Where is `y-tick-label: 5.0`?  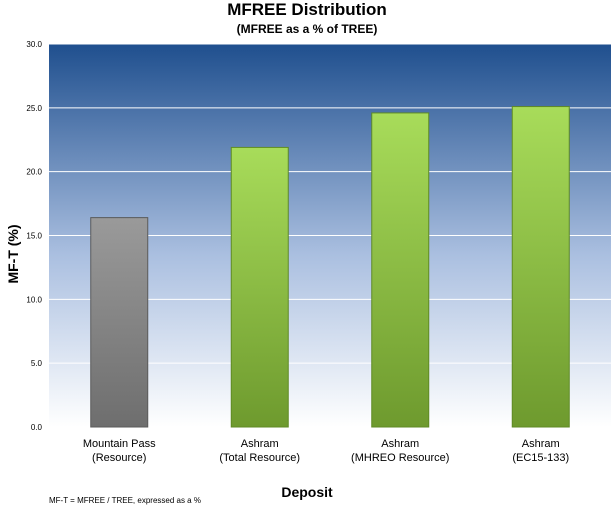 y-tick-label: 5.0 is located at coordinates (37, 363).